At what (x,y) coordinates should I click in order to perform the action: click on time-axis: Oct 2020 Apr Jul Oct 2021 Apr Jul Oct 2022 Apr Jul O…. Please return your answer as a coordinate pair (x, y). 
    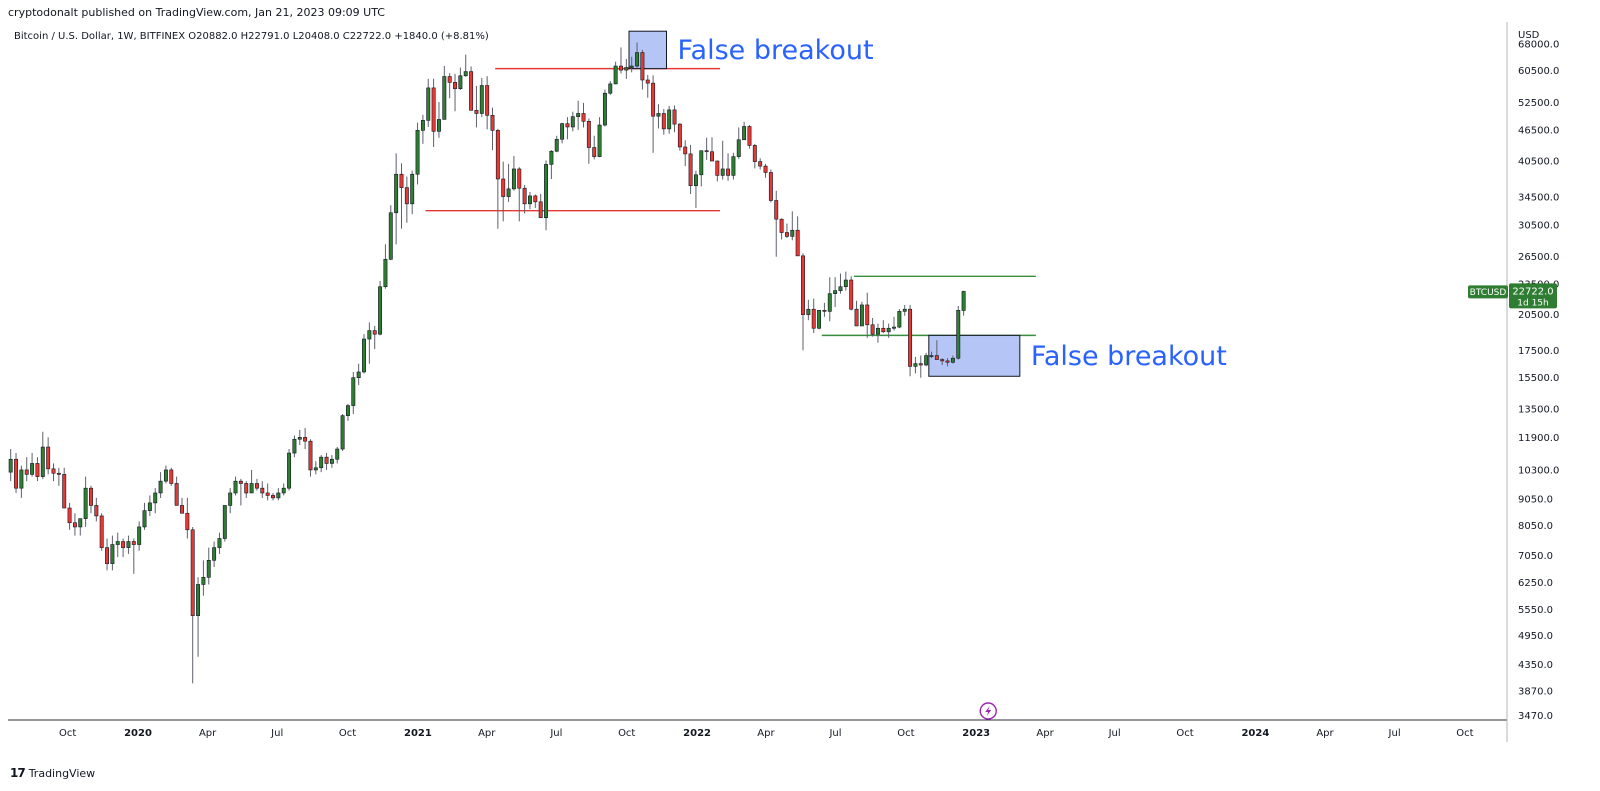
    Looking at the image, I should click on (766, 733).